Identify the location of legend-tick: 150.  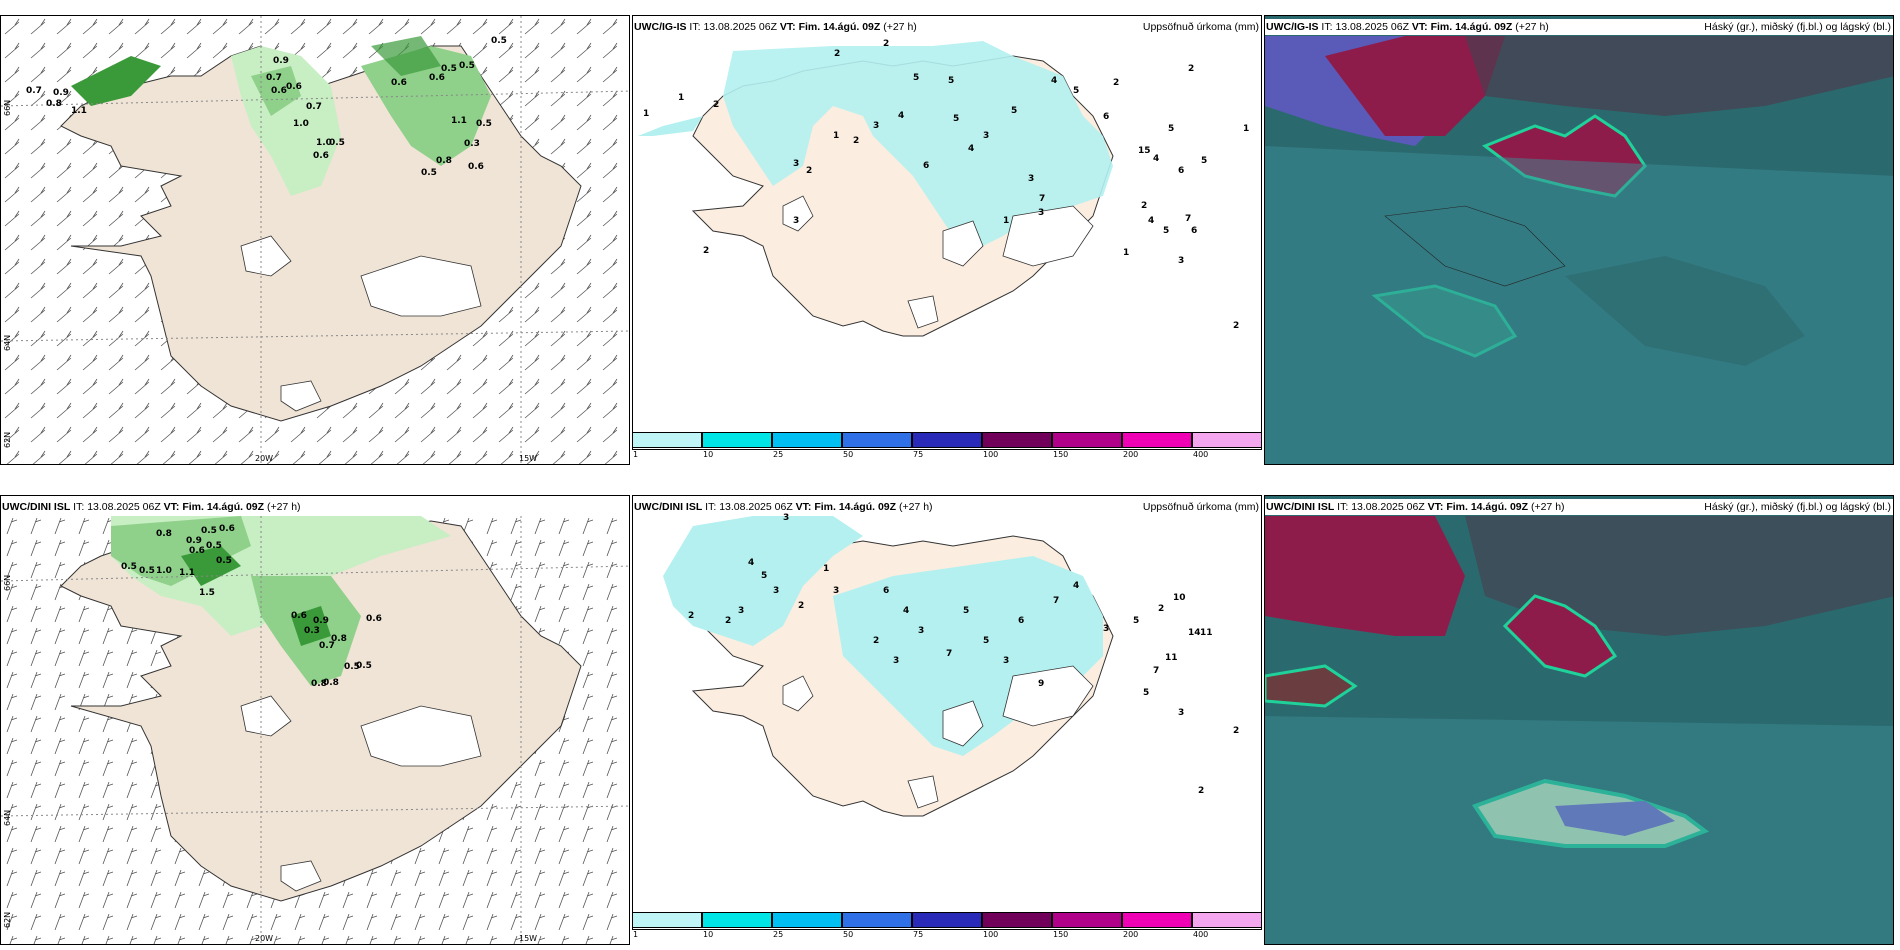
(1061, 454).